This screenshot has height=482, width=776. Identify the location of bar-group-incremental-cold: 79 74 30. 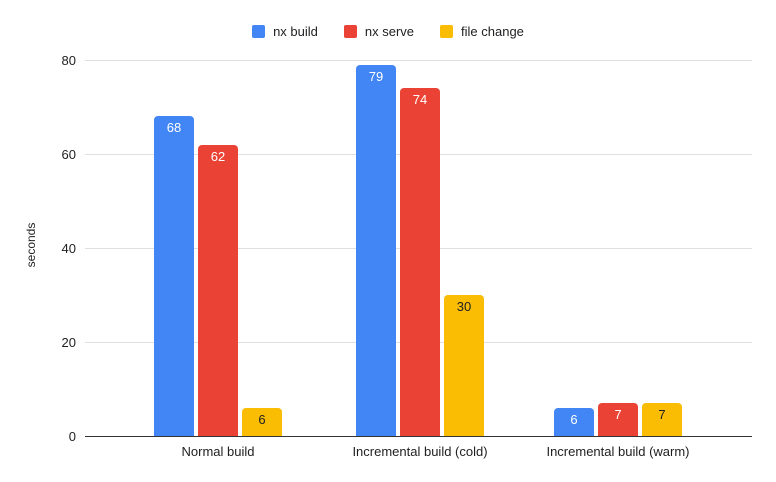
(420, 250).